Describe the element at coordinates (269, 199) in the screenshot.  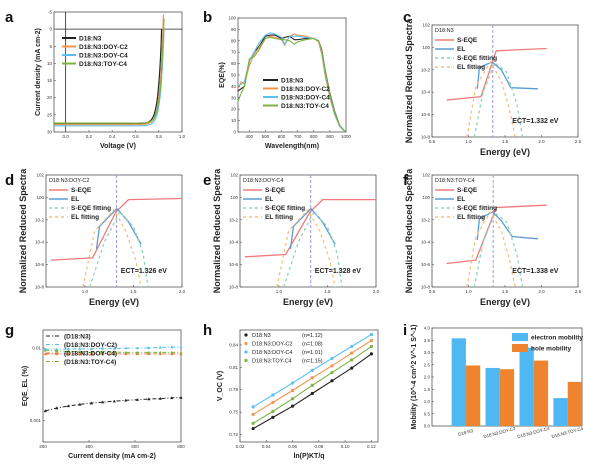
I see `legend-label: EL` at that location.